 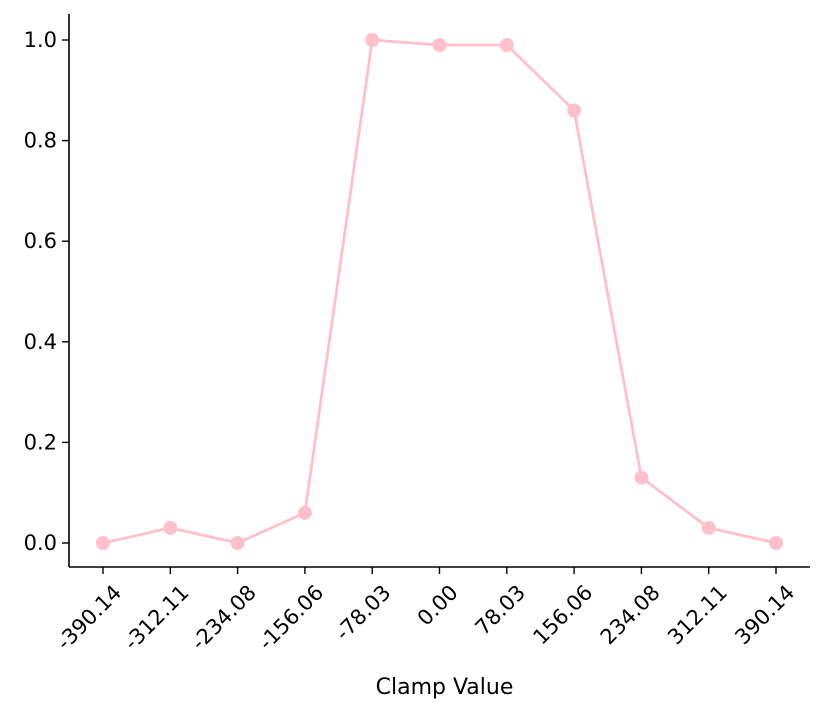 What do you see at coordinates (764, 614) in the screenshot?
I see `x-tick-label: 390.14` at bounding box center [764, 614].